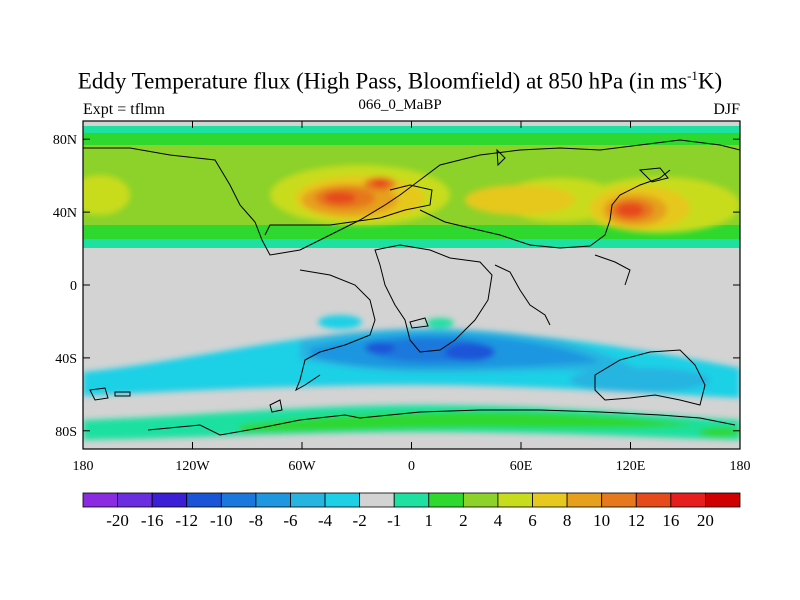 The width and height of the screenshot is (800, 600). Describe the element at coordinates (65, 213) in the screenshot. I see `y-tick-label: 40N` at that location.